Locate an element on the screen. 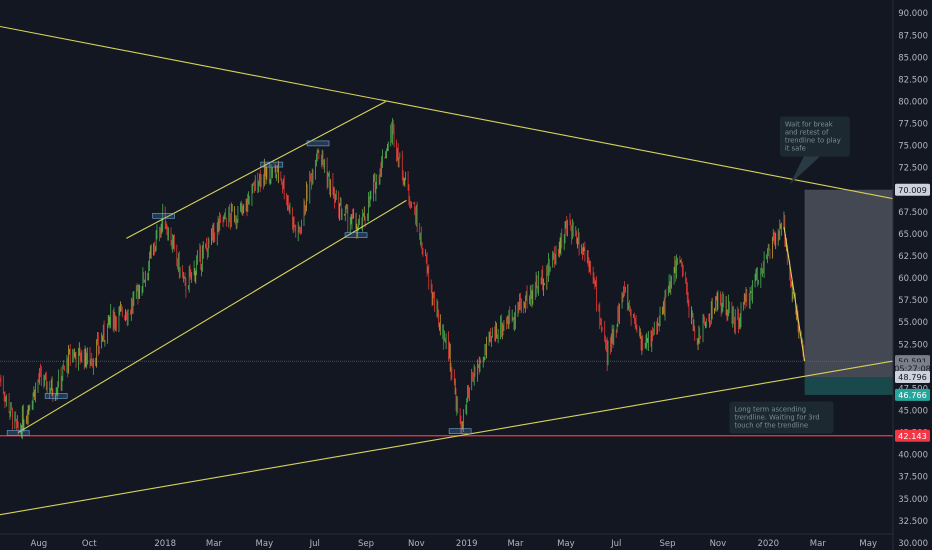 This screenshot has width=932, height=550. y-tick-label: 30.000 is located at coordinates (913, 544).